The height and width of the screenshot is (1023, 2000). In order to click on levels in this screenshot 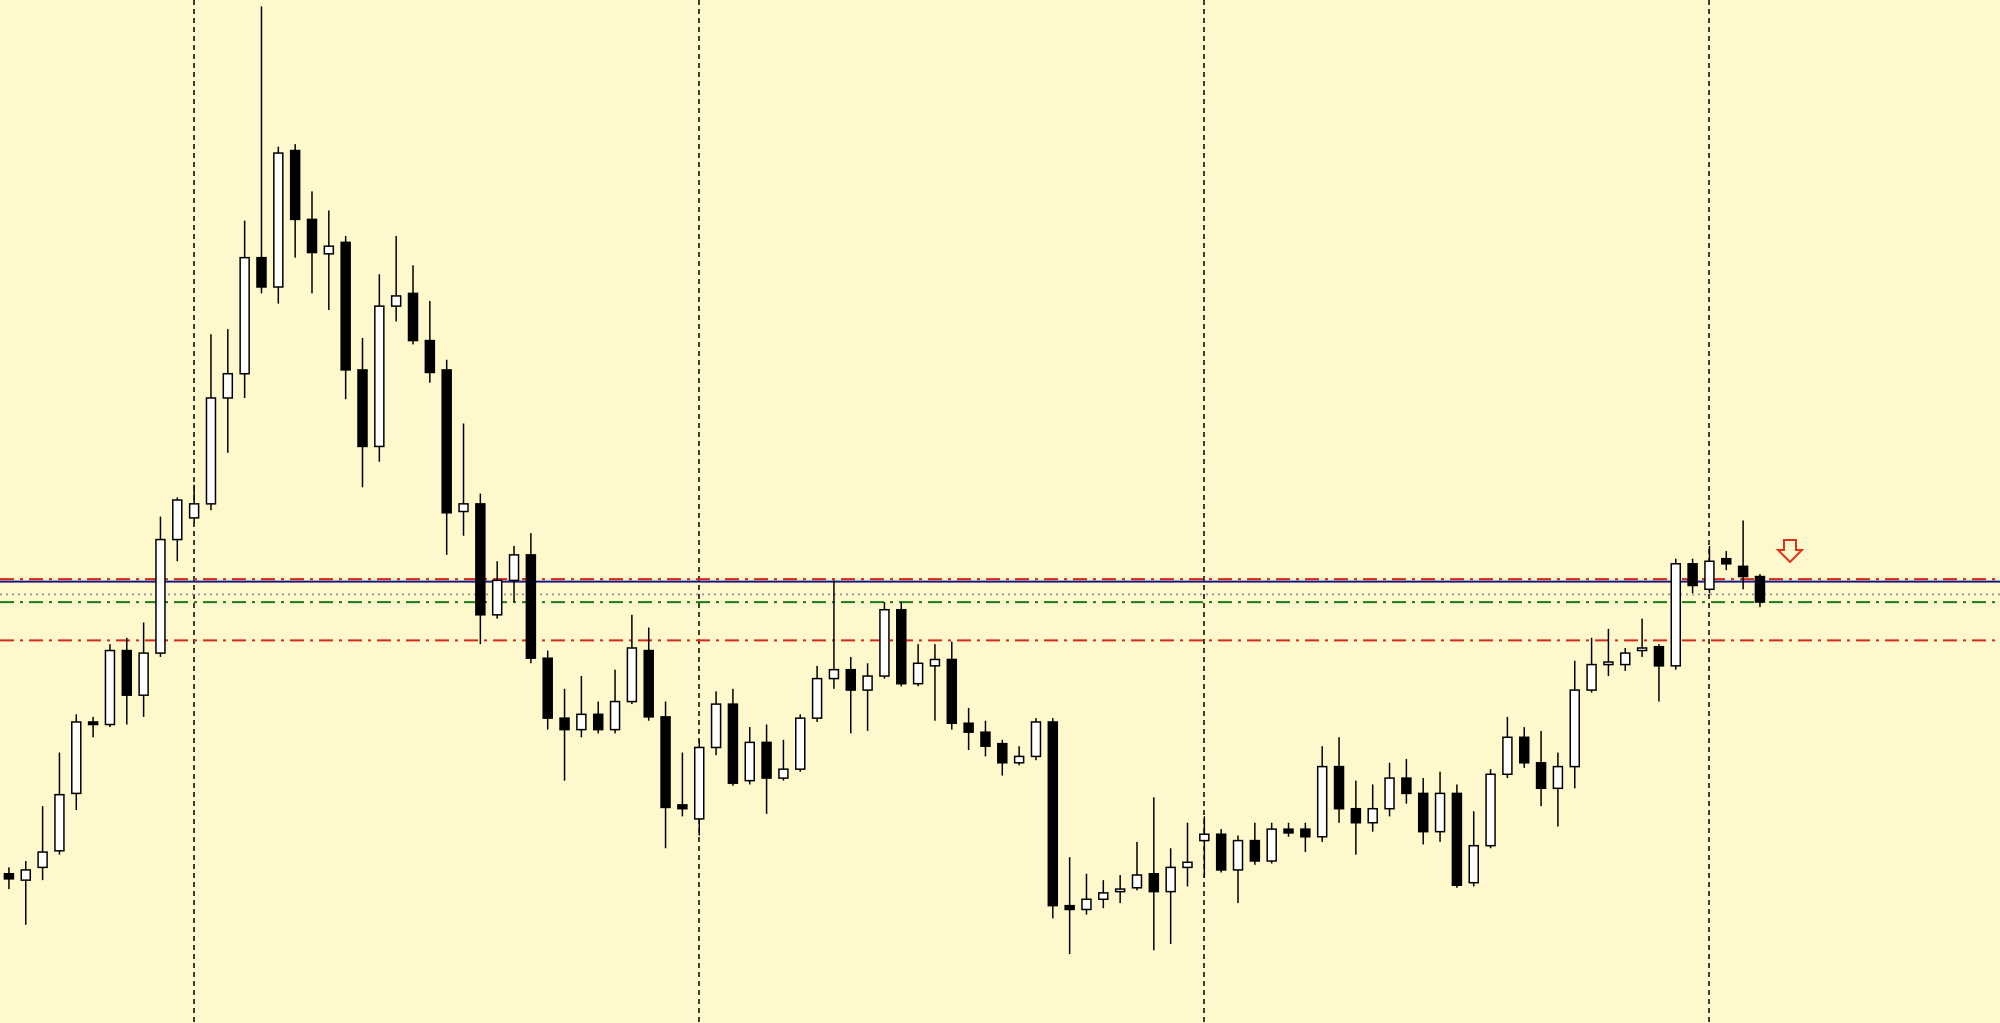, I will do `click(1000, 610)`.